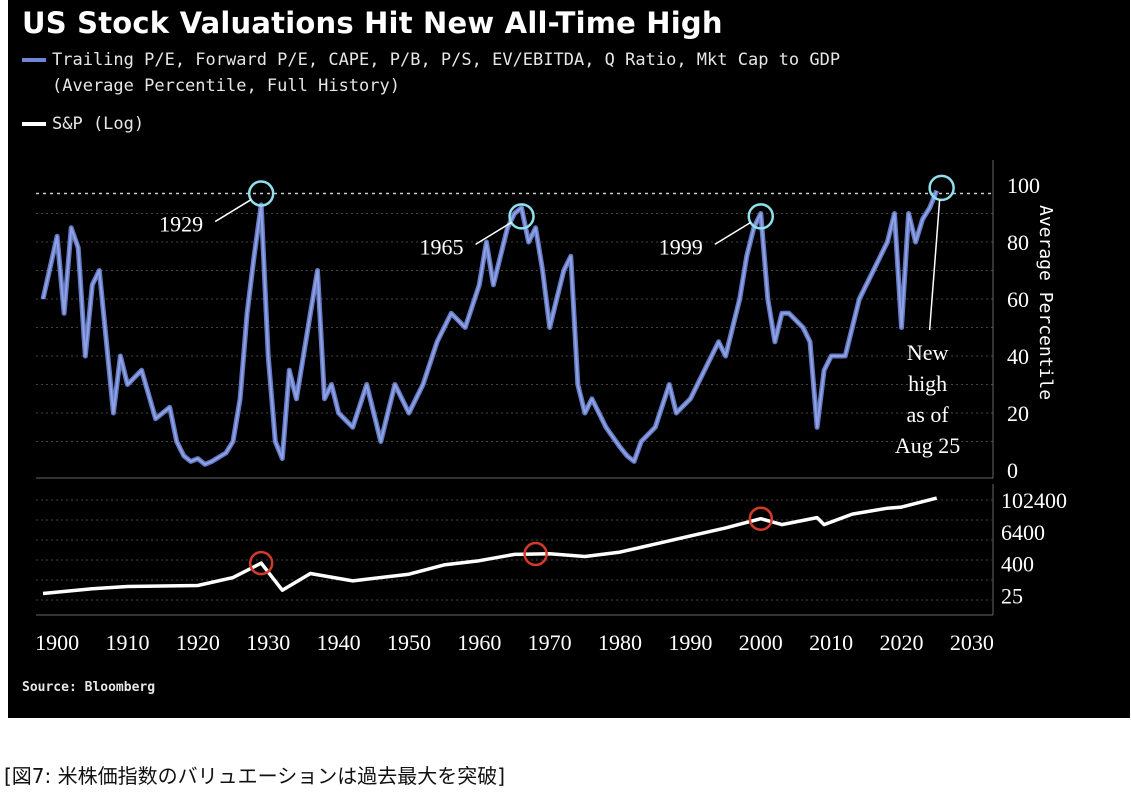  What do you see at coordinates (1012, 470) in the screenshot?
I see `y-tick-label: 0` at bounding box center [1012, 470].